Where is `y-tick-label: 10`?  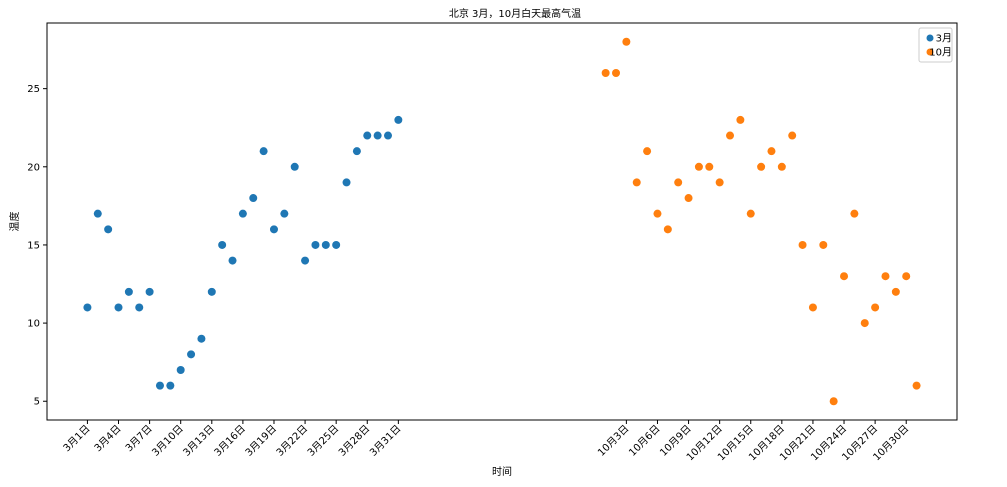 y-tick-label: 10 is located at coordinates (33, 324).